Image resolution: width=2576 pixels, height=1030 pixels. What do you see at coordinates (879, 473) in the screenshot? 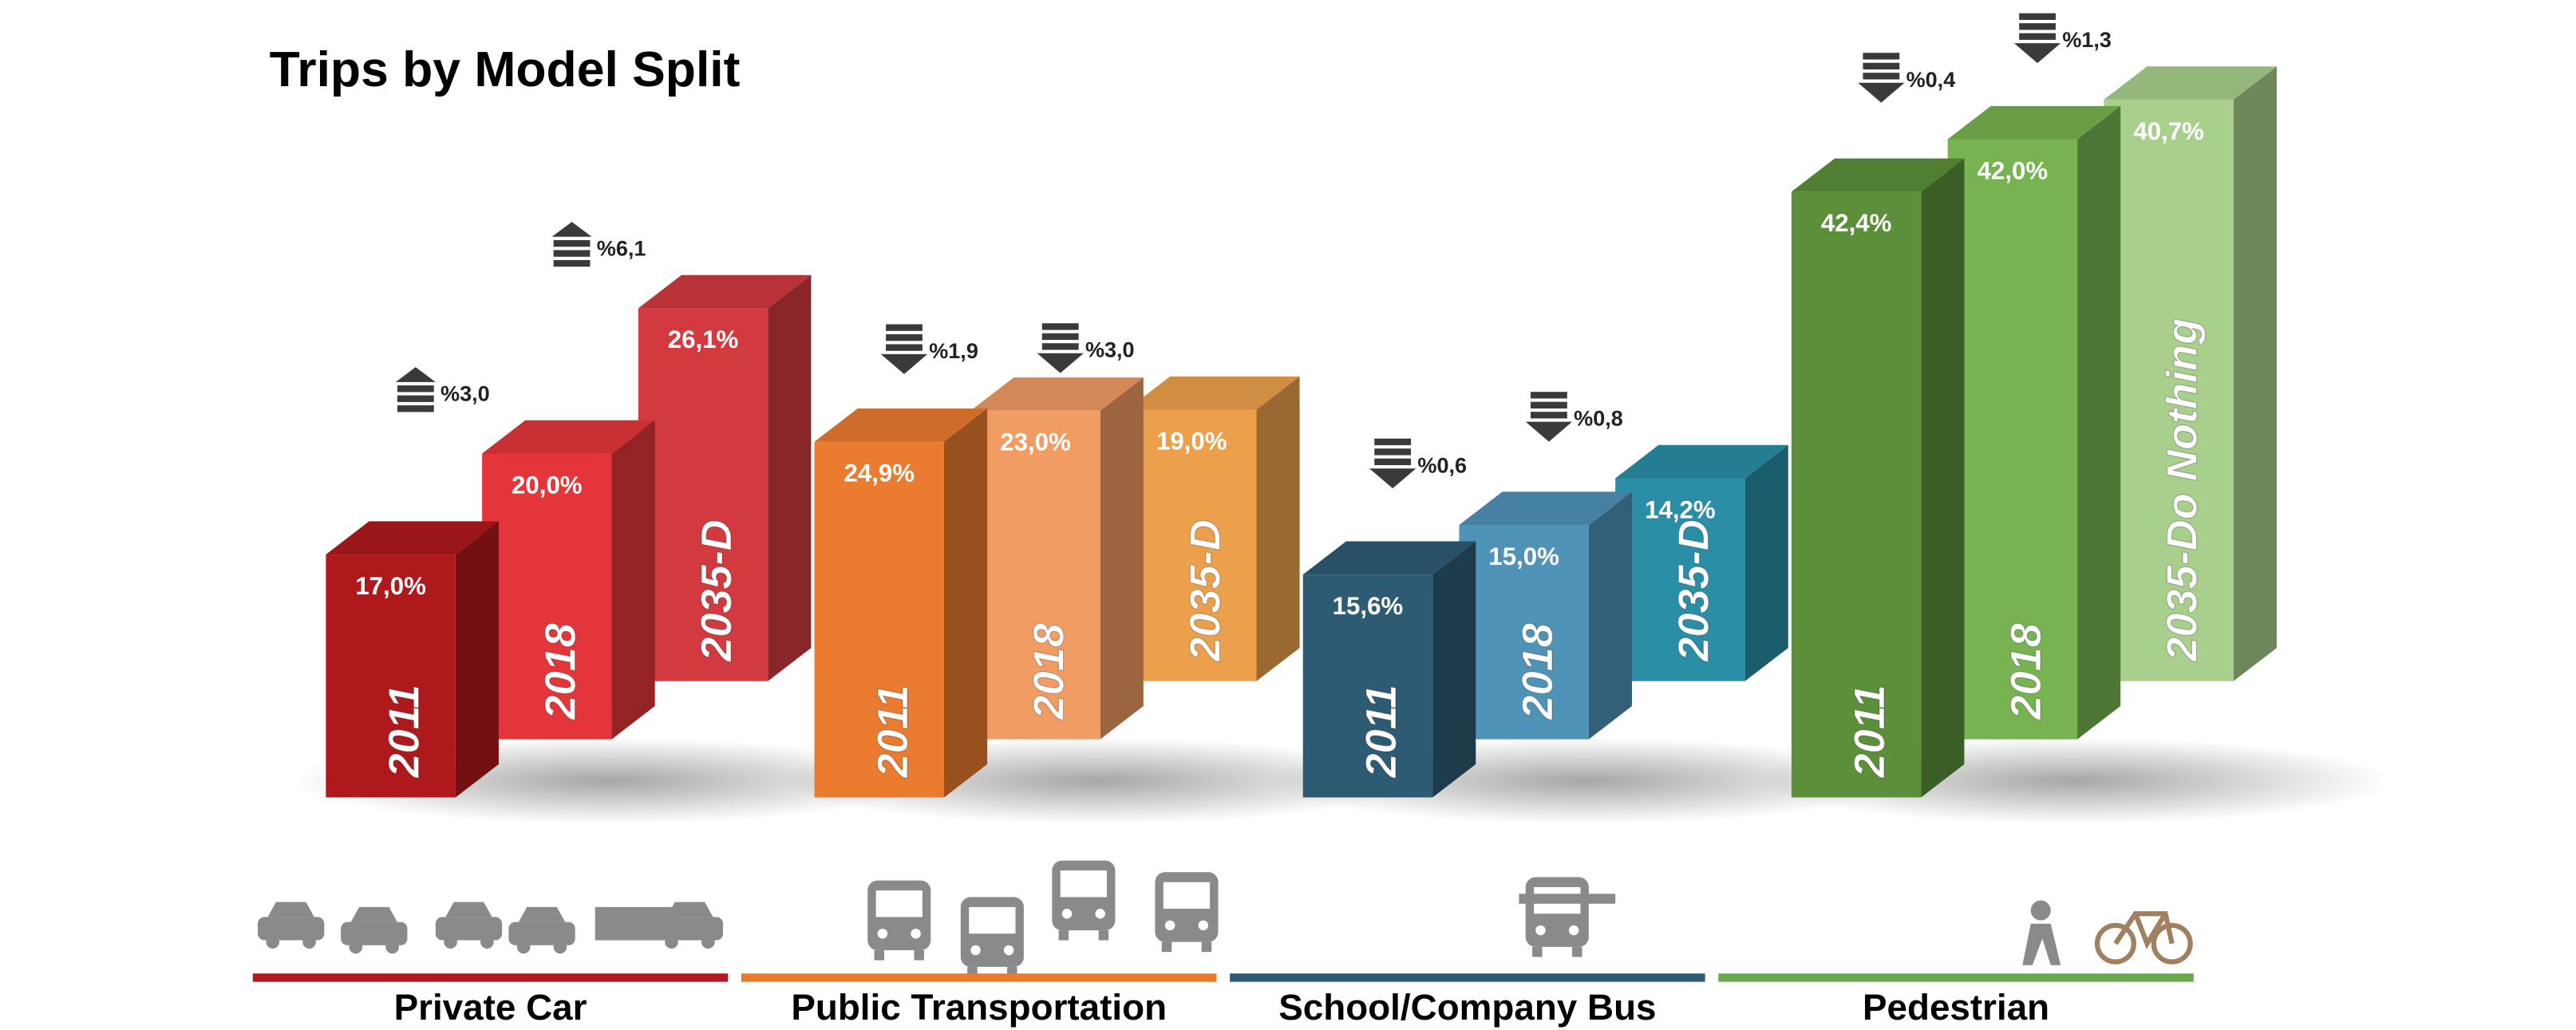
I see `value-label: 24,9%` at bounding box center [879, 473].